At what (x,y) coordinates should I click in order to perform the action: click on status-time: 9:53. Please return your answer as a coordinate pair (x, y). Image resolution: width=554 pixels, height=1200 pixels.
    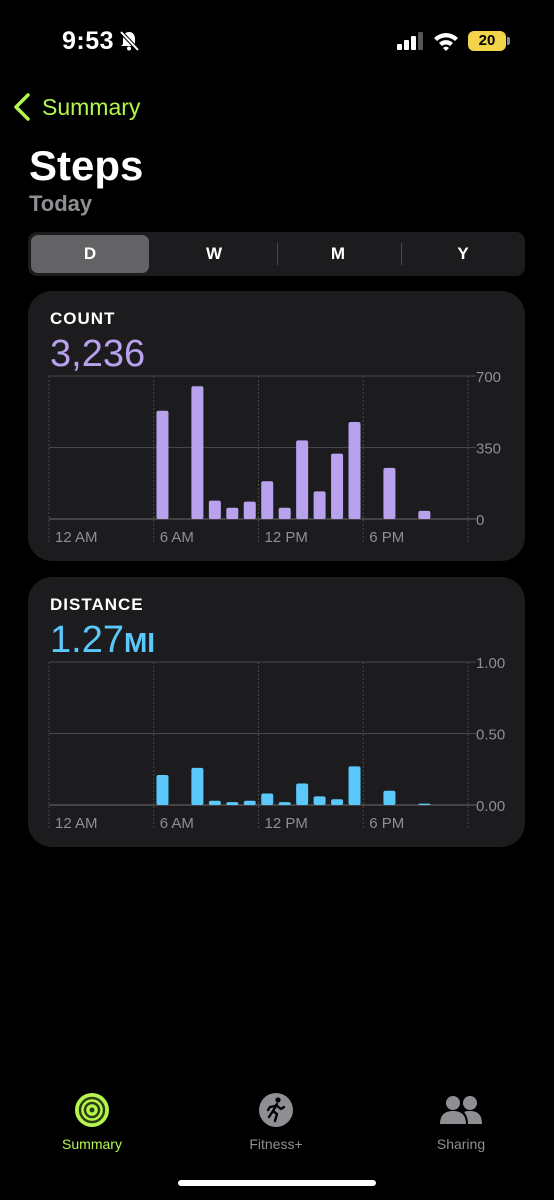
    Looking at the image, I should click on (88, 41).